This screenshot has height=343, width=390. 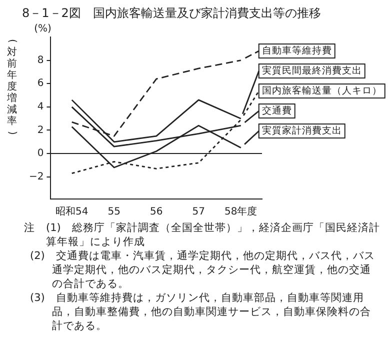 I want to click on text: 注 (1) 総務庁「家計調査（全国全世帯）」，経済企画庁「国民経済計算年報」により作成, so click(x=202, y=235).